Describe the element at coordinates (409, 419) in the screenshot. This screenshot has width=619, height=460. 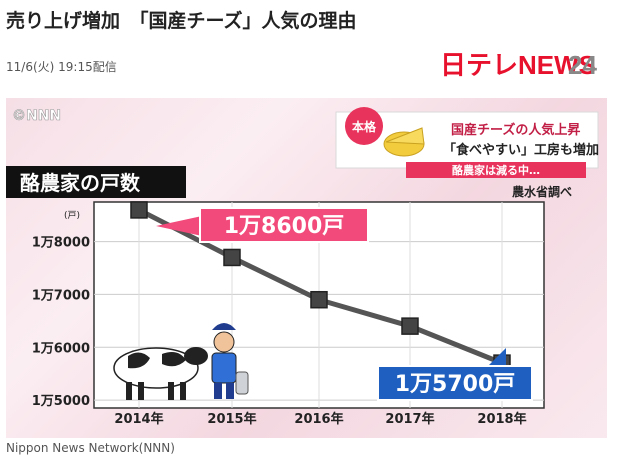
I see `x-tick-label: 2017年` at that location.